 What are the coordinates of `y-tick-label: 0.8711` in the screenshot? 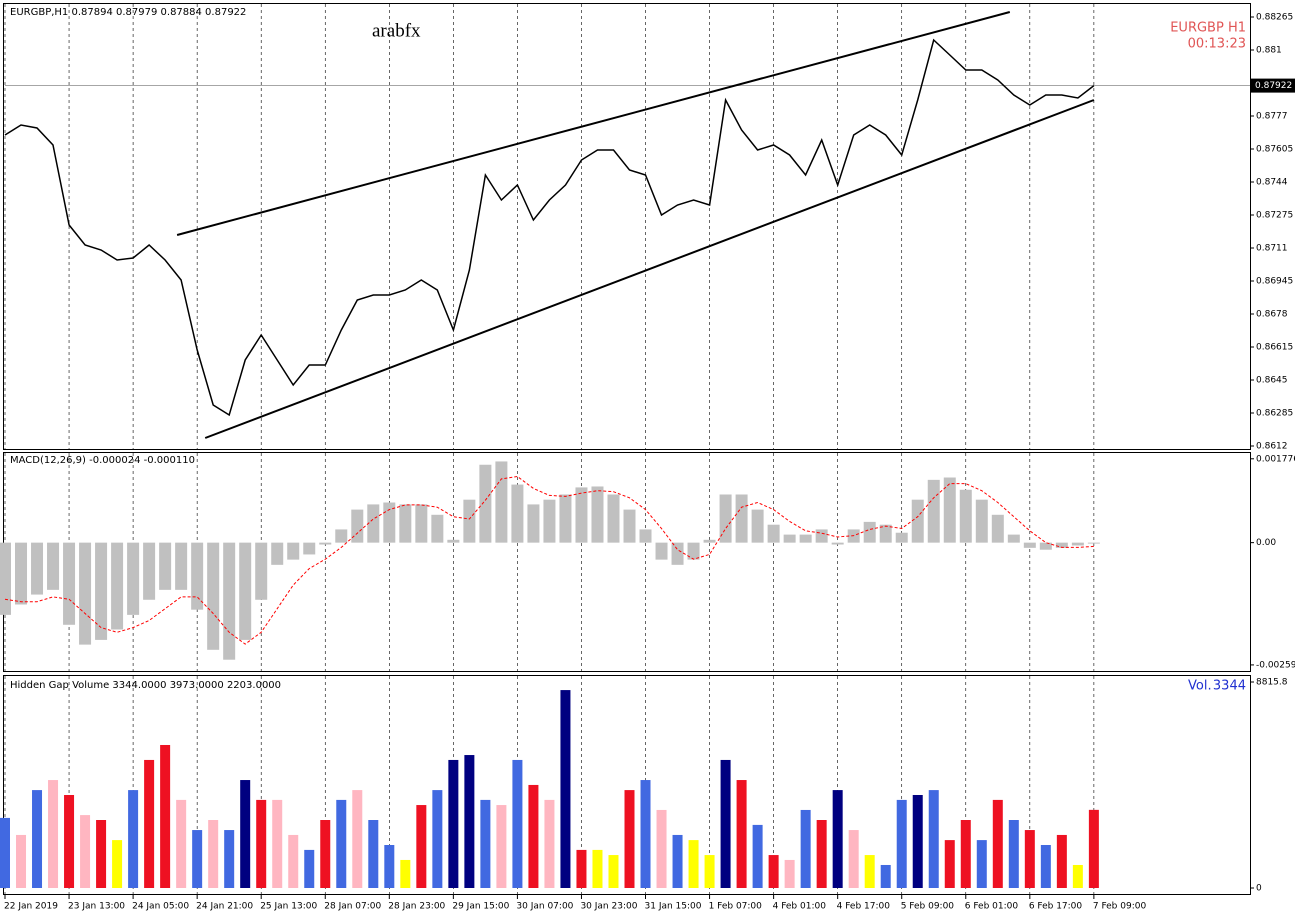 It's located at (1272, 249).